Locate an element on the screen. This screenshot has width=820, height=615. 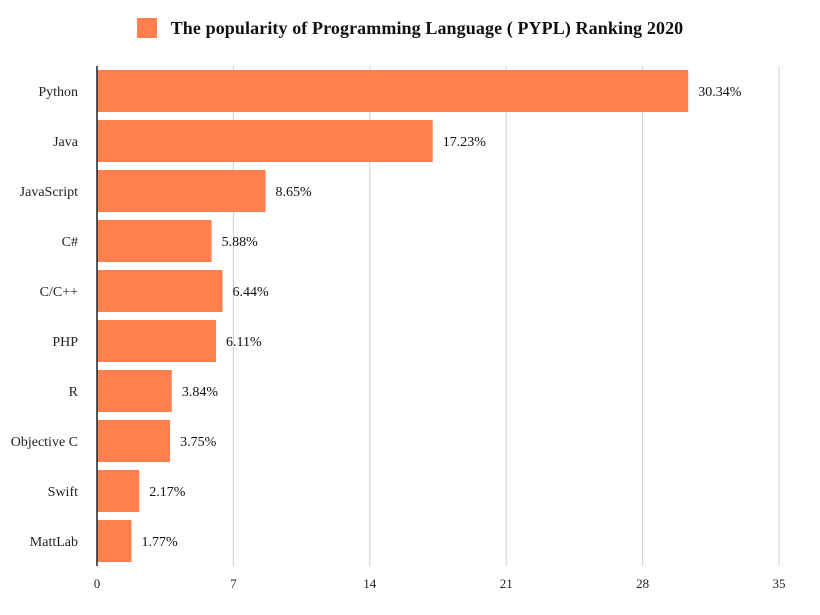
x-tick-label-0: 0 is located at coordinates (97, 583).